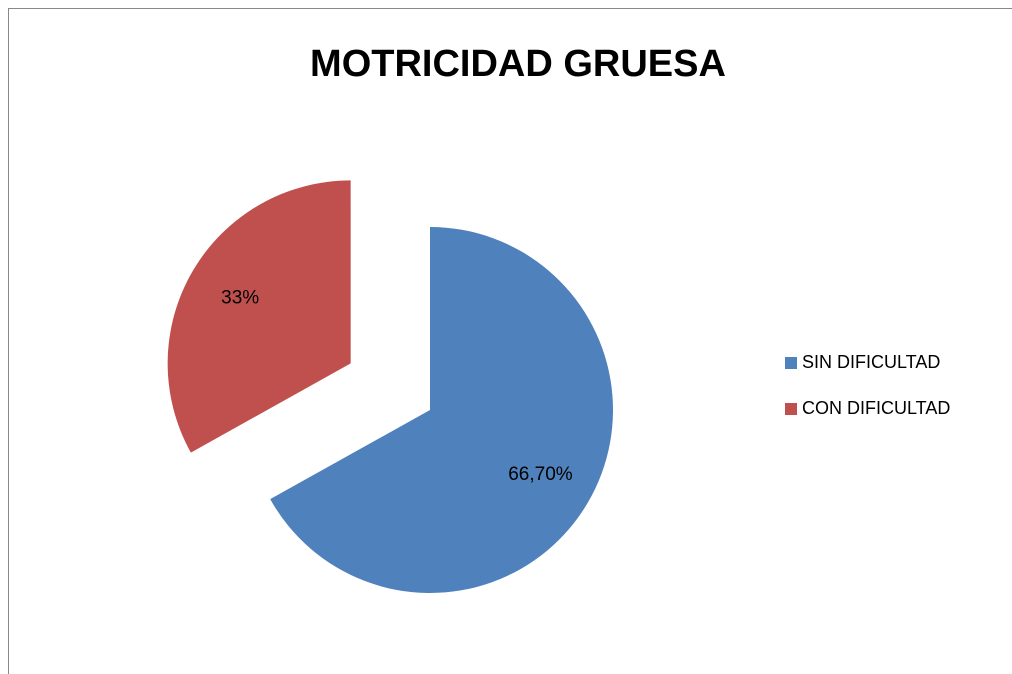  I want to click on value-label: 66,70%, so click(540, 474).